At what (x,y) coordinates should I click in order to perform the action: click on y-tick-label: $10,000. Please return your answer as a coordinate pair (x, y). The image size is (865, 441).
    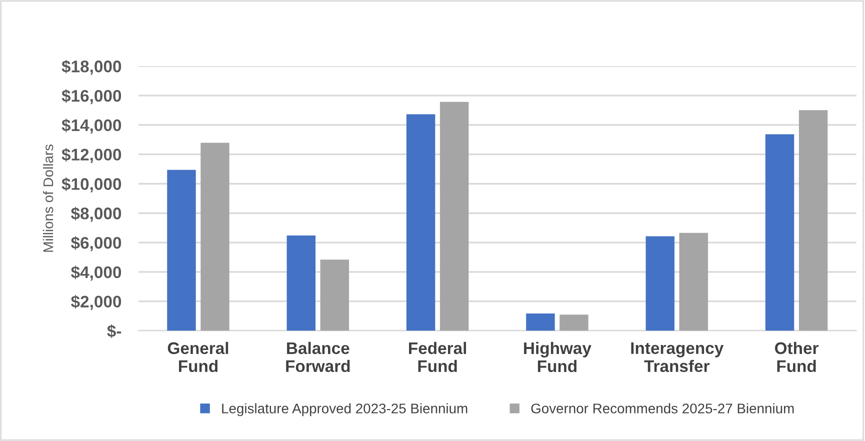
    Looking at the image, I should click on (92, 184).